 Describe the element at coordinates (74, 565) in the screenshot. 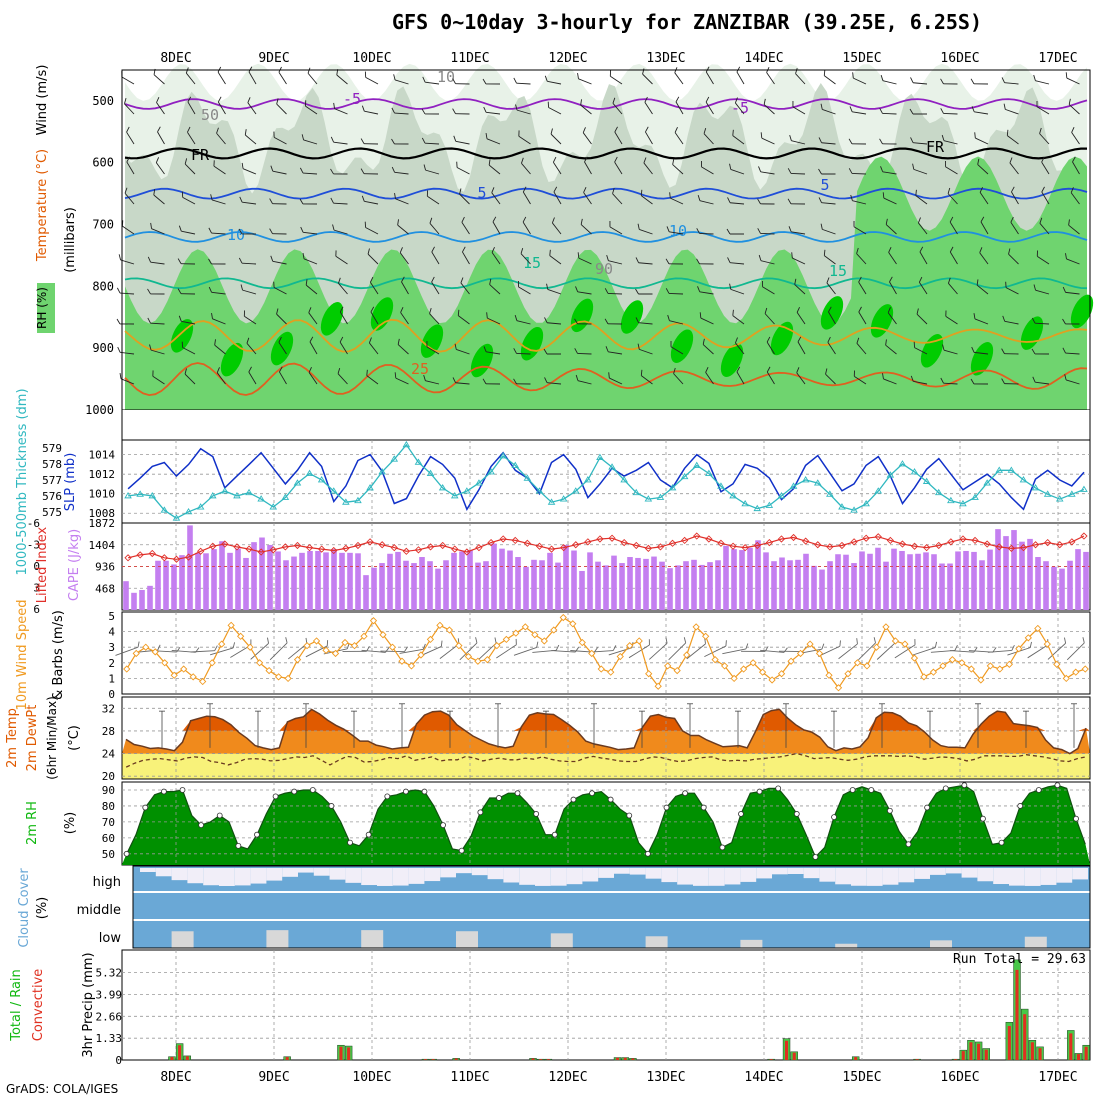

I see `axis-label: CAPE (J/kg)` at that location.